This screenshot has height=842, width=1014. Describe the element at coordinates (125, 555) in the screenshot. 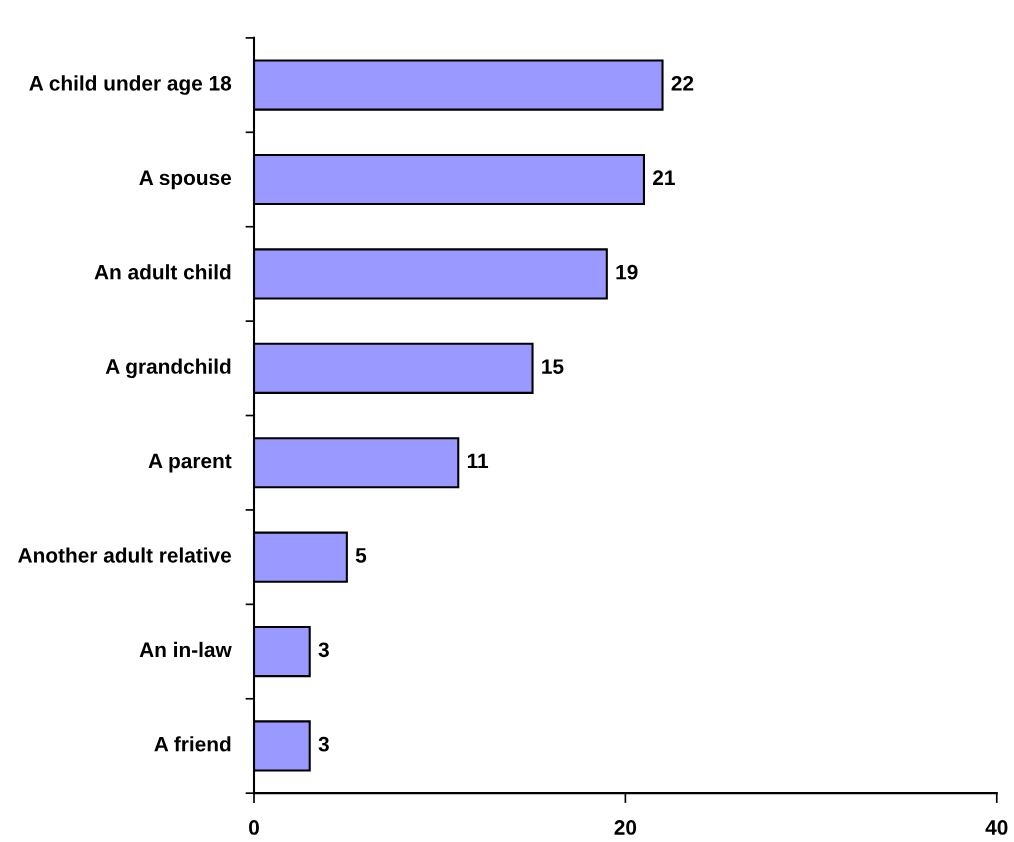

I see `y-tick-label: Another adult relative` at that location.